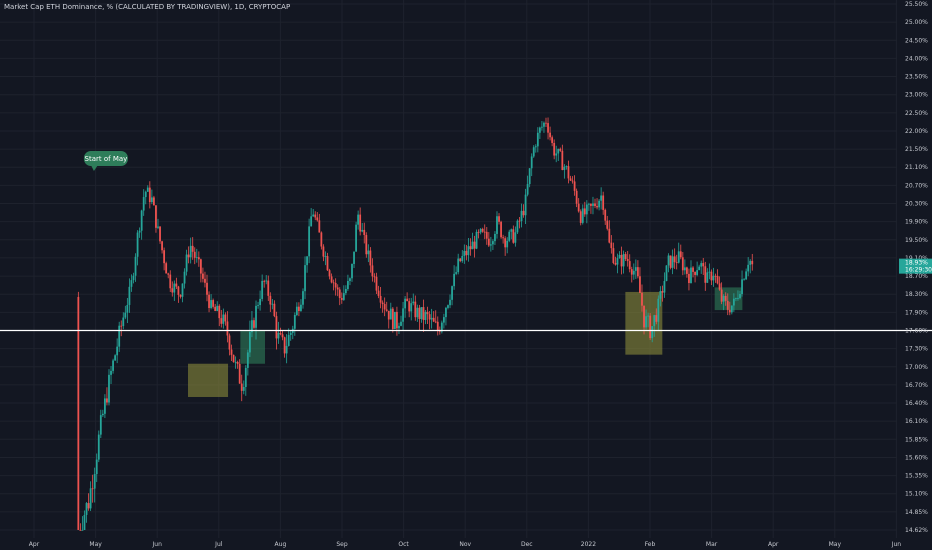 Image resolution: width=932 pixels, height=550 pixels. I want to click on y-tick-label: 19.10%, so click(916, 258).